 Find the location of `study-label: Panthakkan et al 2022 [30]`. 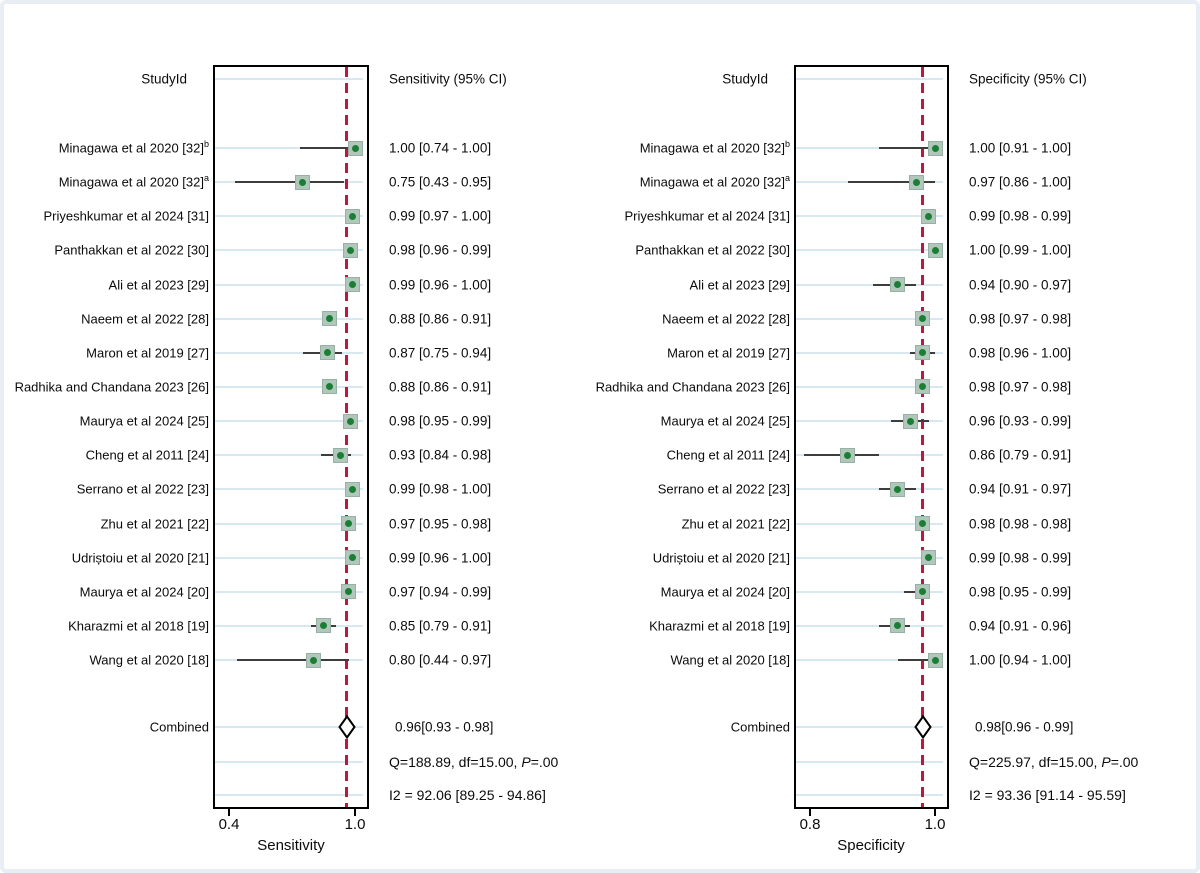

study-label: Panthakkan et al 2022 [30] is located at coordinates (131, 250).